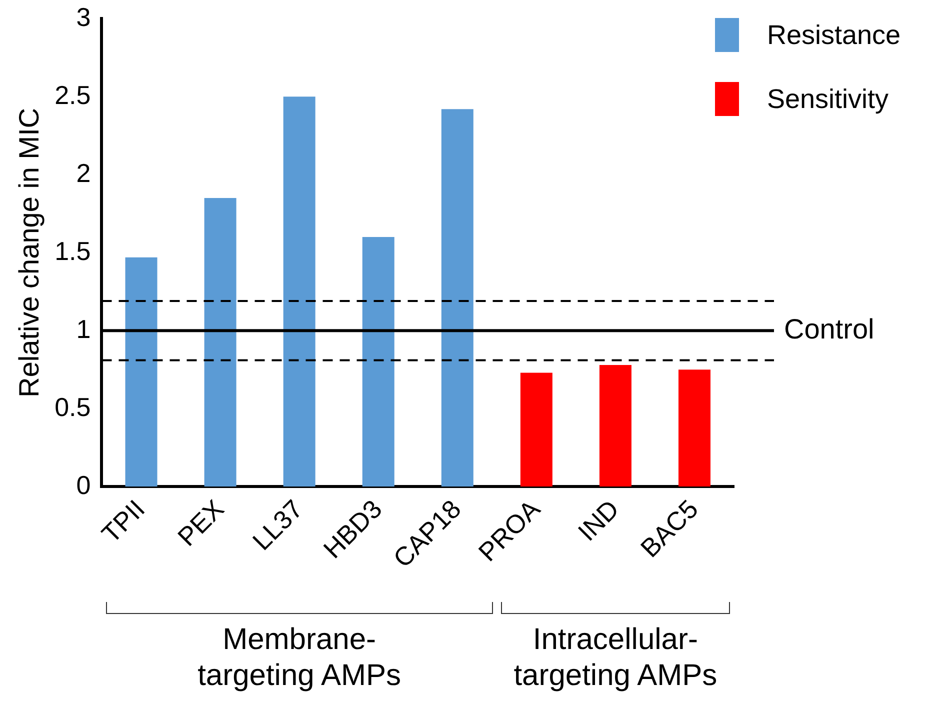  I want to click on y-tick-label: 0.5, so click(72, 407).